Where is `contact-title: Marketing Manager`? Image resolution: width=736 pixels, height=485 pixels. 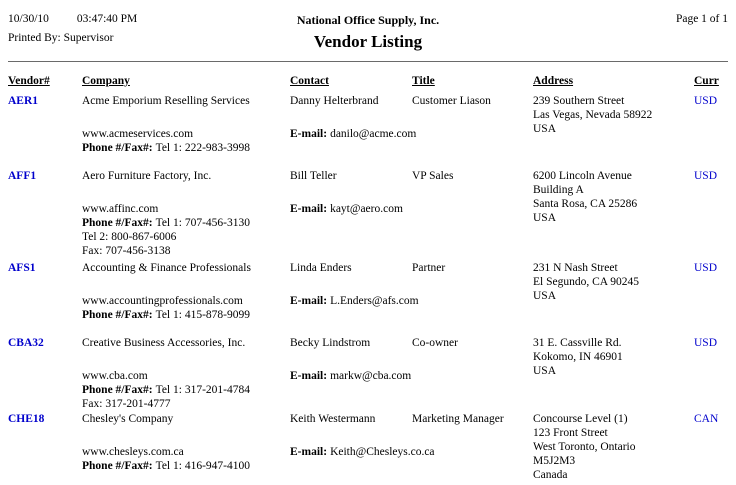 contact-title: Marketing Manager is located at coordinates (458, 419).